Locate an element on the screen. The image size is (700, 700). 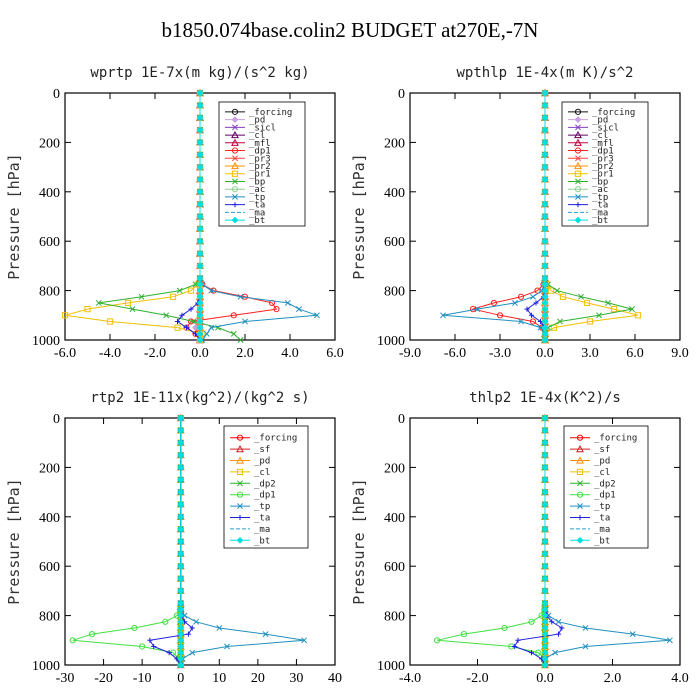
y-tick-label: 600 is located at coordinates (394, 567).